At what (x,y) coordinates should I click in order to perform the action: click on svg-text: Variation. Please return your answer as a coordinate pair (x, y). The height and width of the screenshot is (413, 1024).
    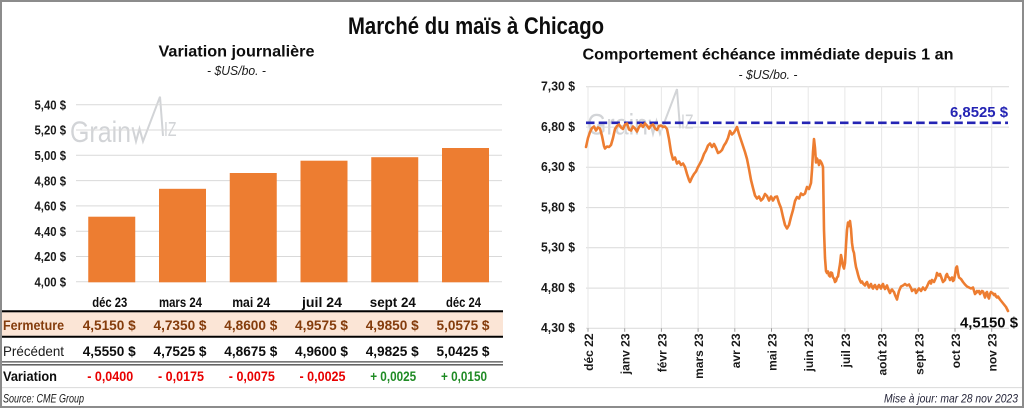
    Looking at the image, I should click on (30, 376).